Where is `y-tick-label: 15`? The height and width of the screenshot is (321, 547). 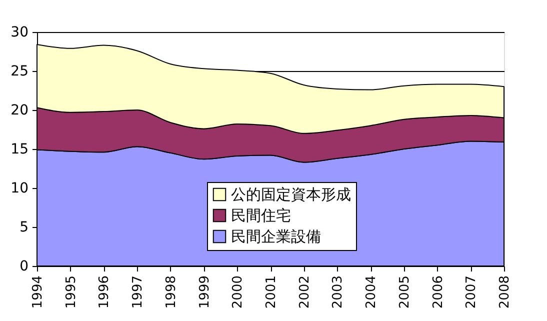 y-tick-label: 15 is located at coordinates (19, 150).